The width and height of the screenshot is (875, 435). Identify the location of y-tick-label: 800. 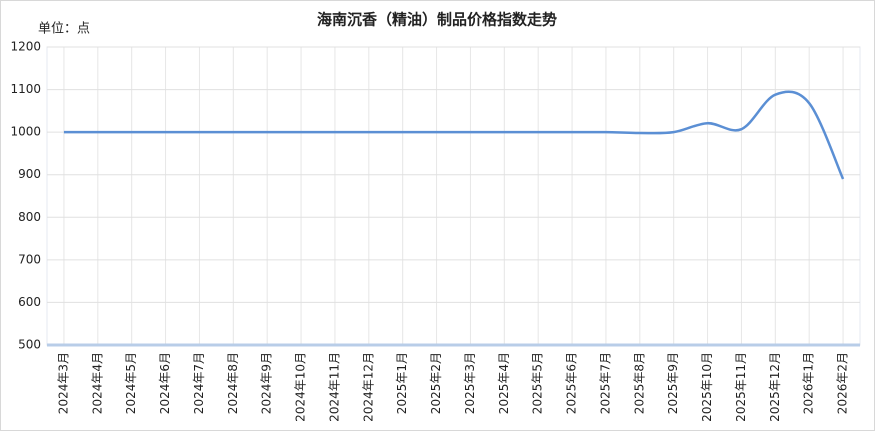
(29, 217).